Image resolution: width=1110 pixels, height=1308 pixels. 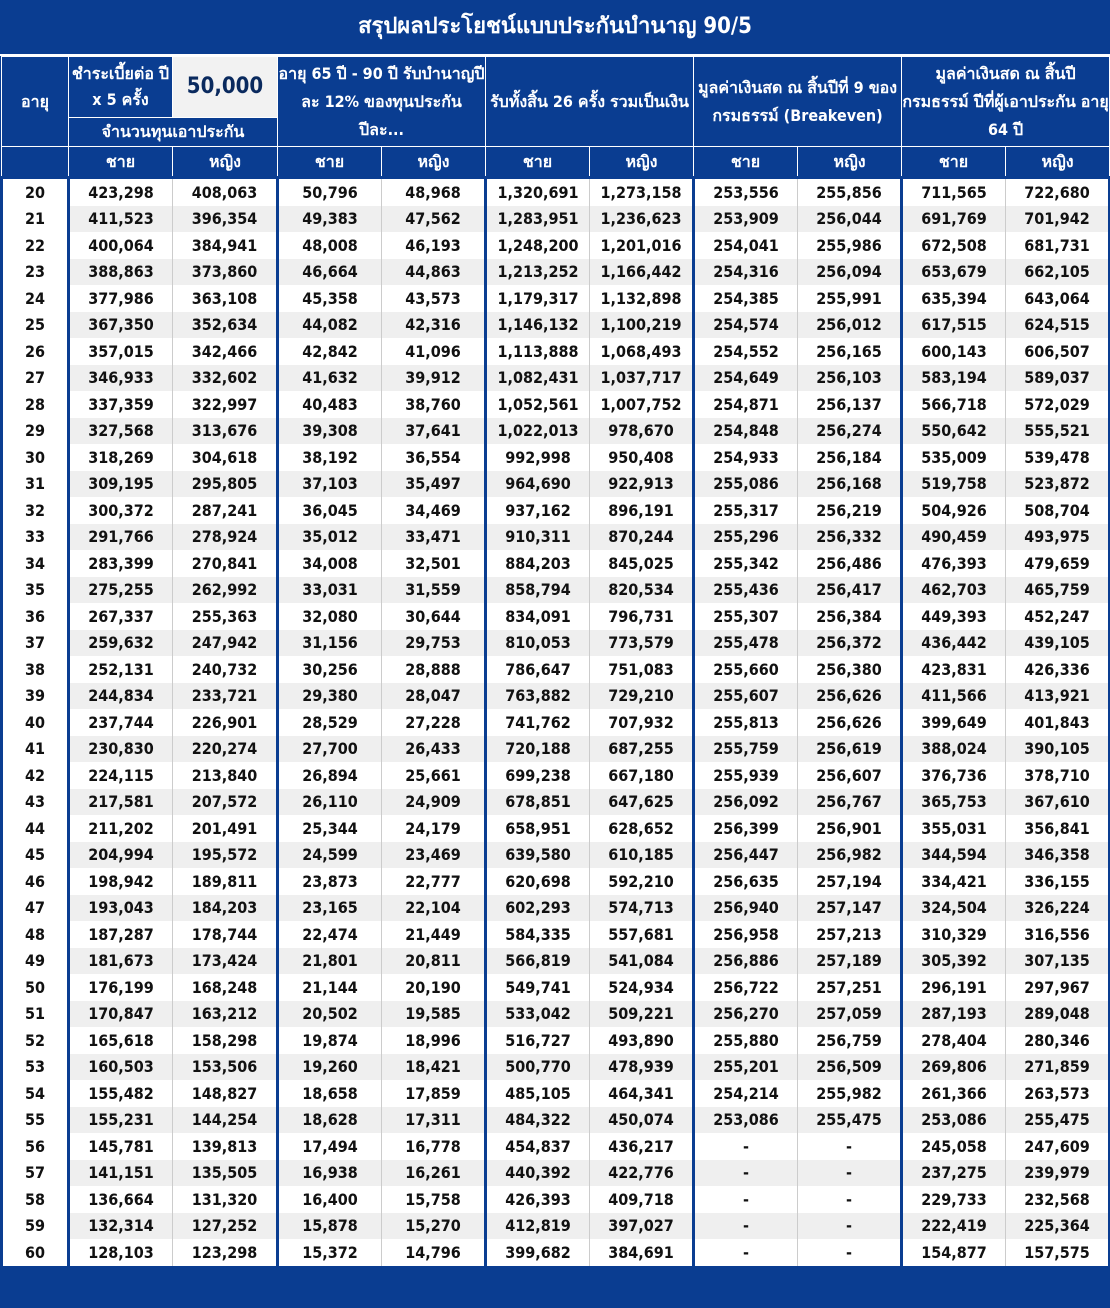 What do you see at coordinates (849, 377) in the screenshot?
I see `cash9-female-cell: 256,103` at bounding box center [849, 377].